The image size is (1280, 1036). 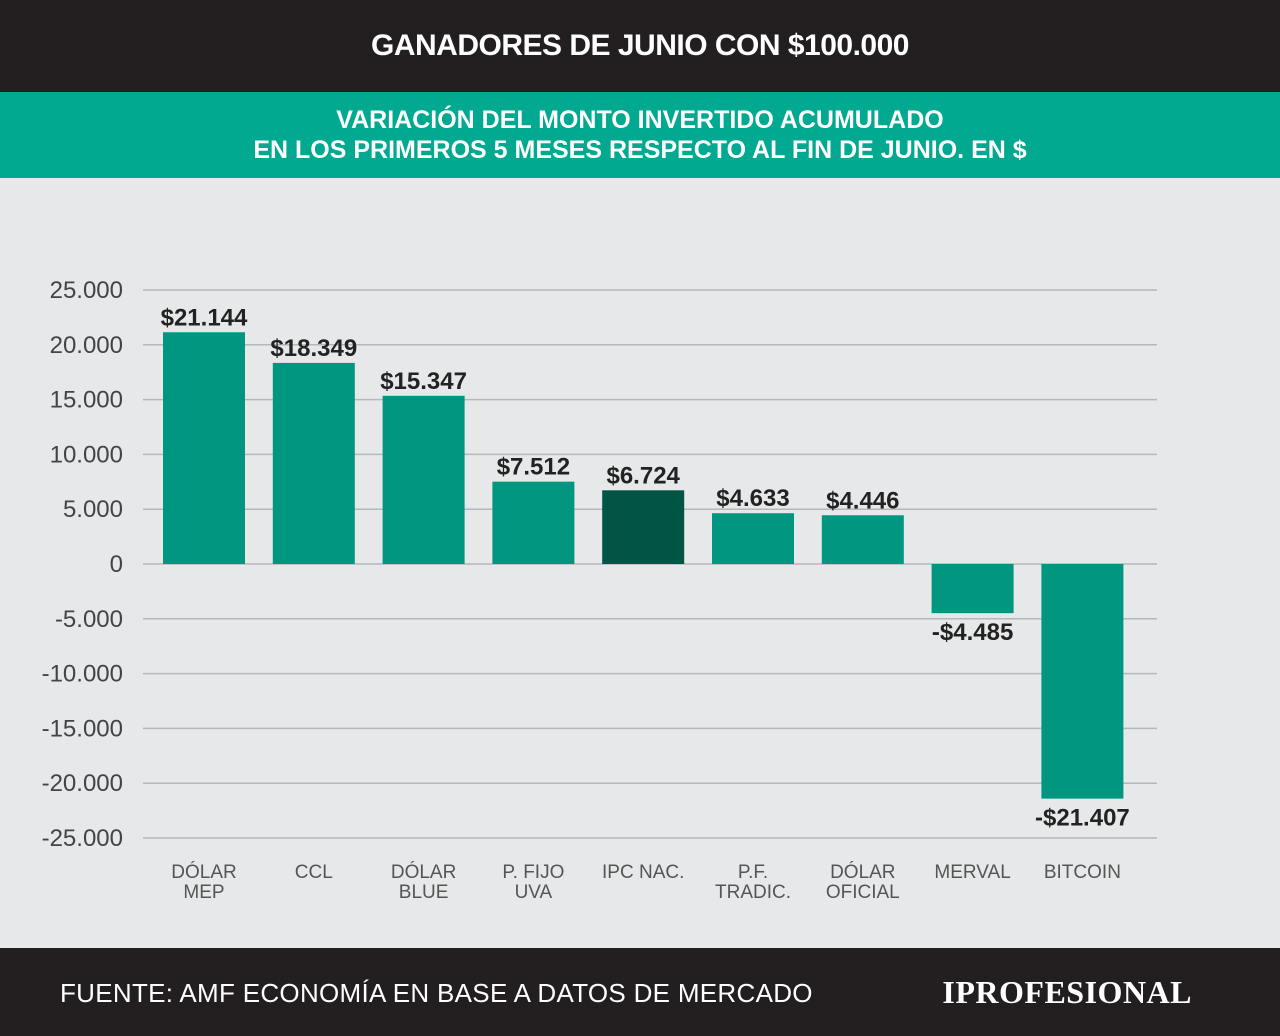 What do you see at coordinates (972, 872) in the screenshot?
I see `x-tick-label: MERVAL` at bounding box center [972, 872].